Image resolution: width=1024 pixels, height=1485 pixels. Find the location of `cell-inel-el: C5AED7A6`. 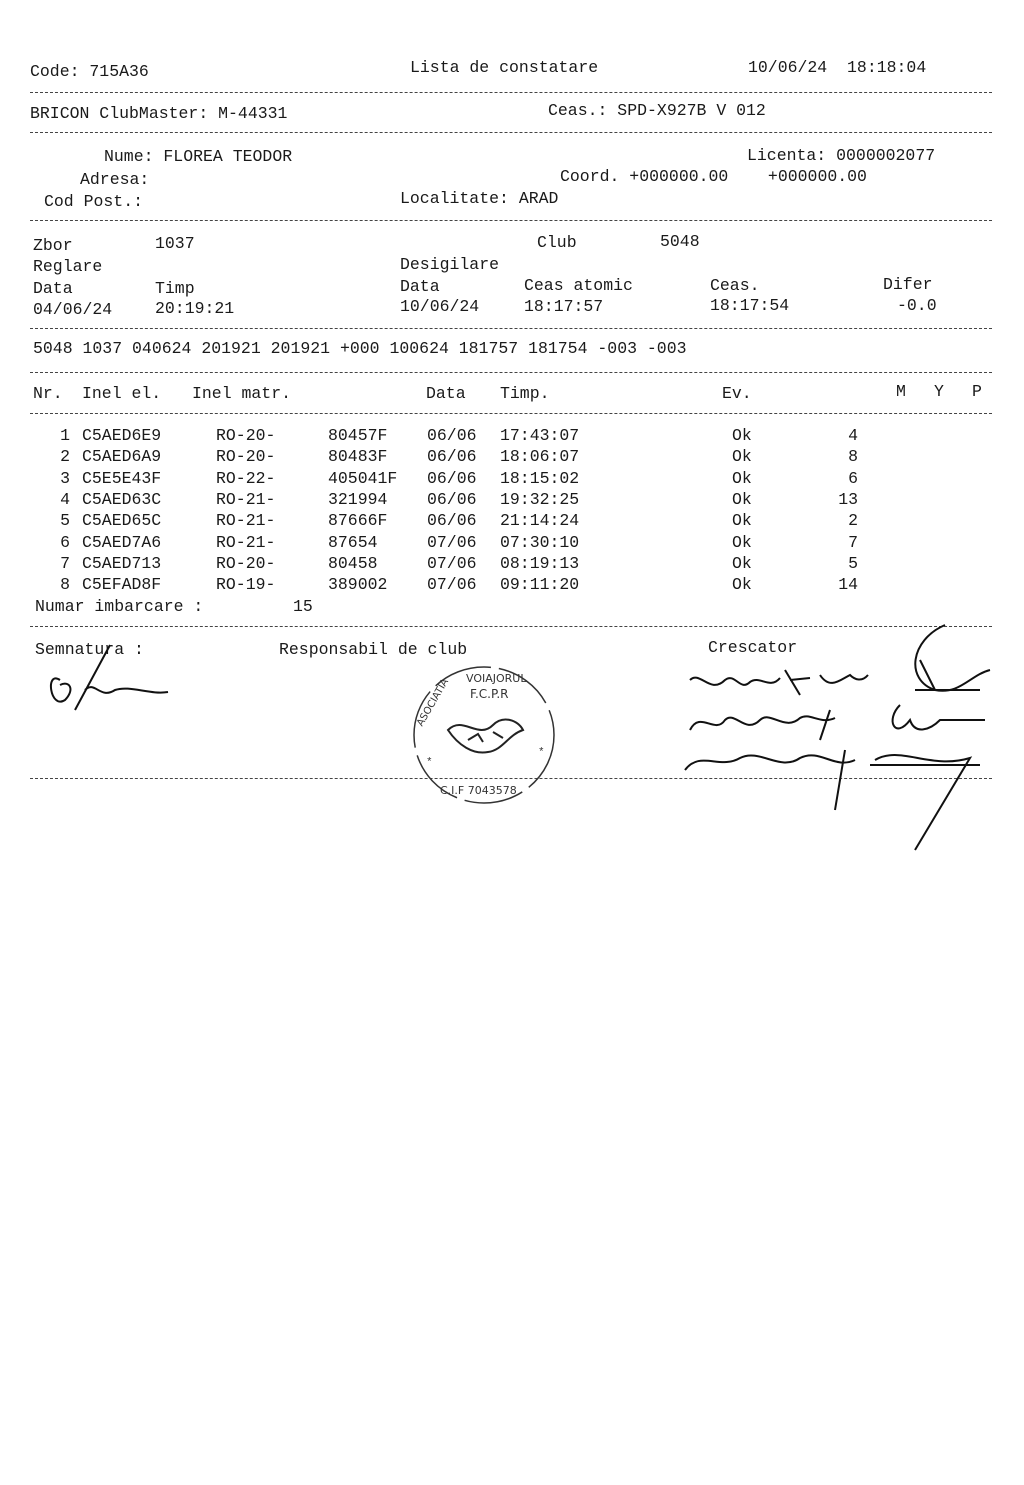

cell-inel-el: C5AED7A6 is located at coordinates (122, 542).